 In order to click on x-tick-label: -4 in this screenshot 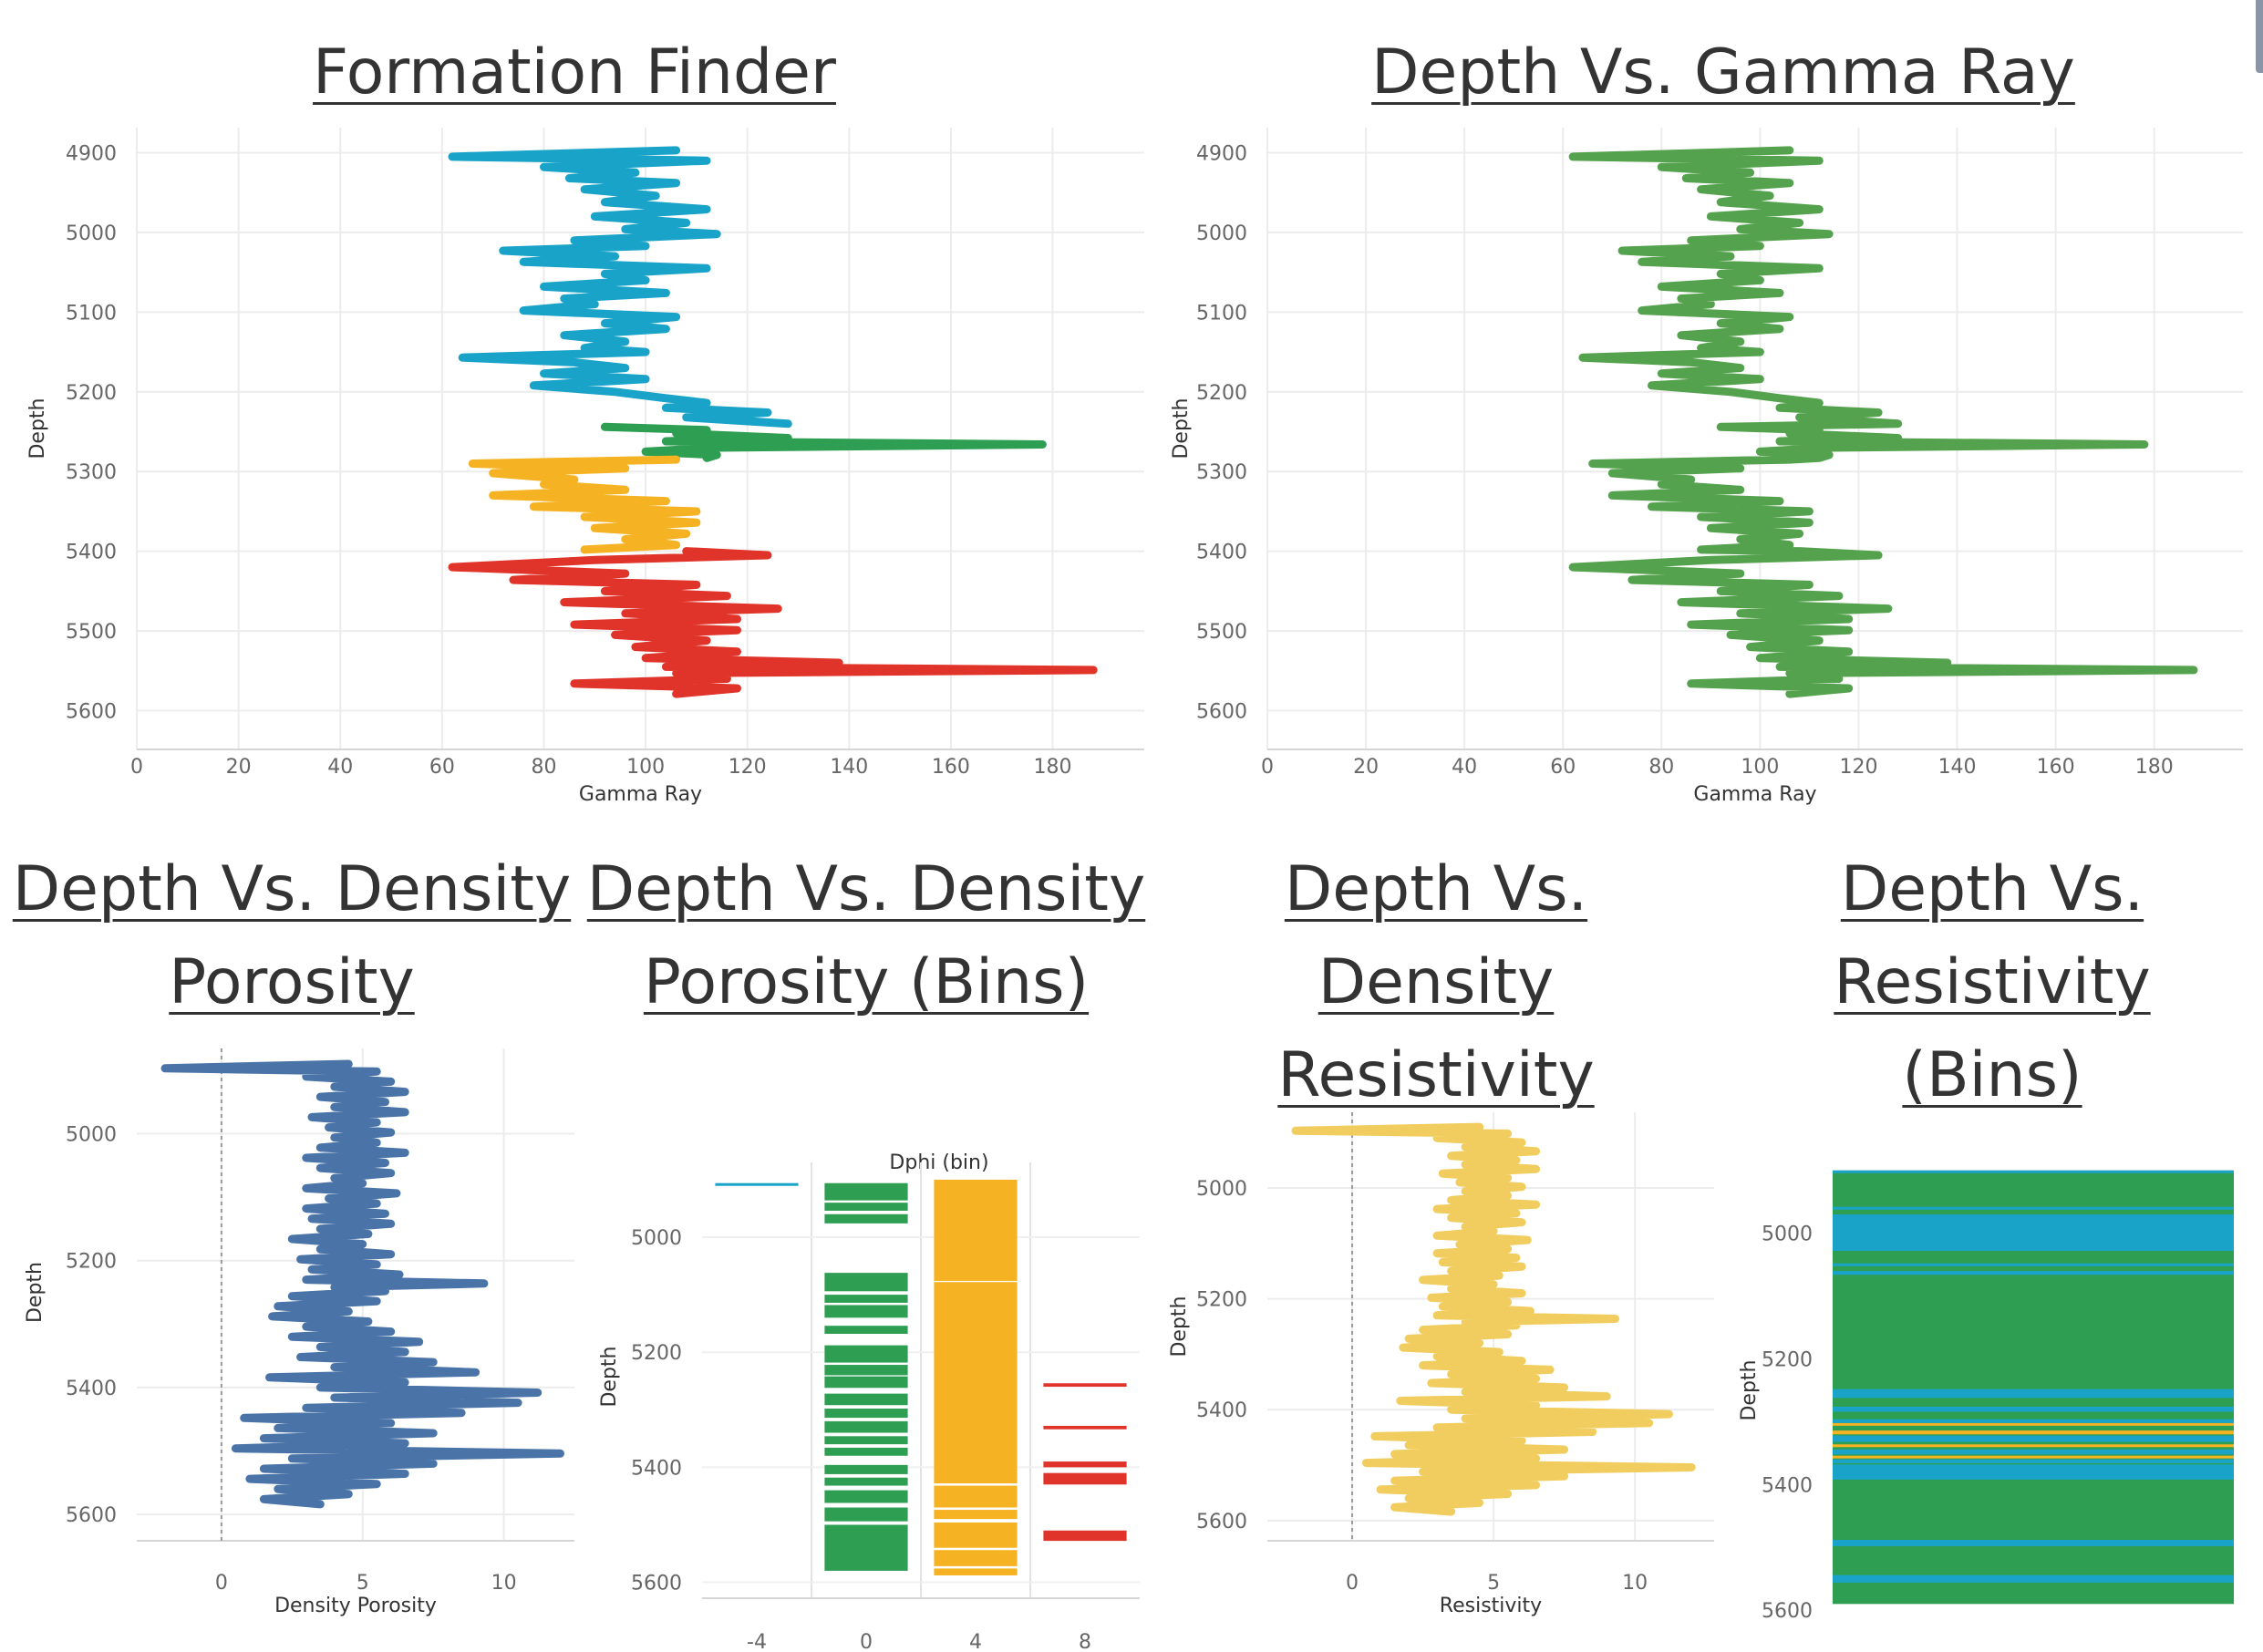, I will do `click(757, 1641)`.